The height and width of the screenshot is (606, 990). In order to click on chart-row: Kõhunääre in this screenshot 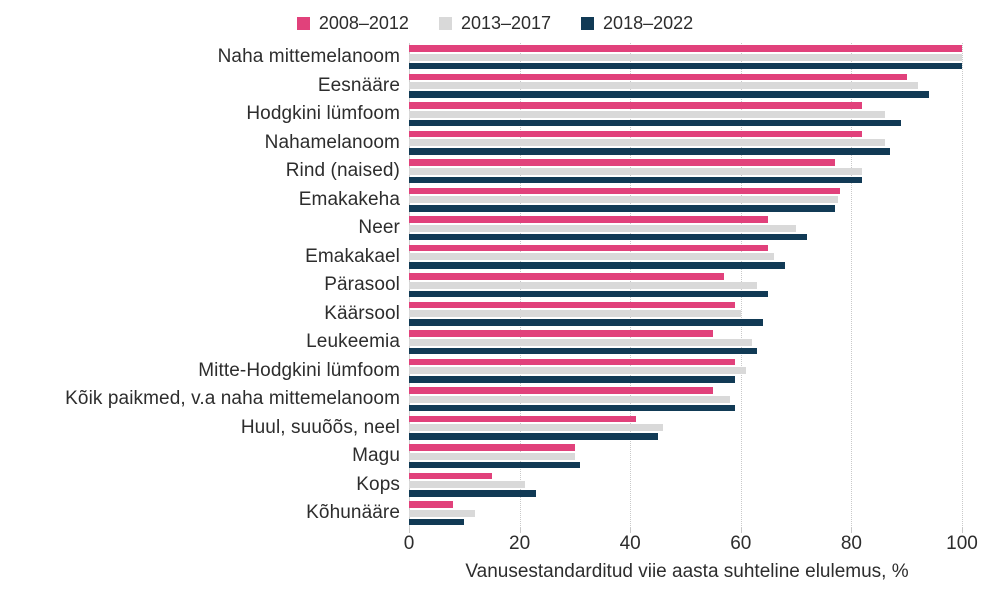, I will do `click(495, 513)`.